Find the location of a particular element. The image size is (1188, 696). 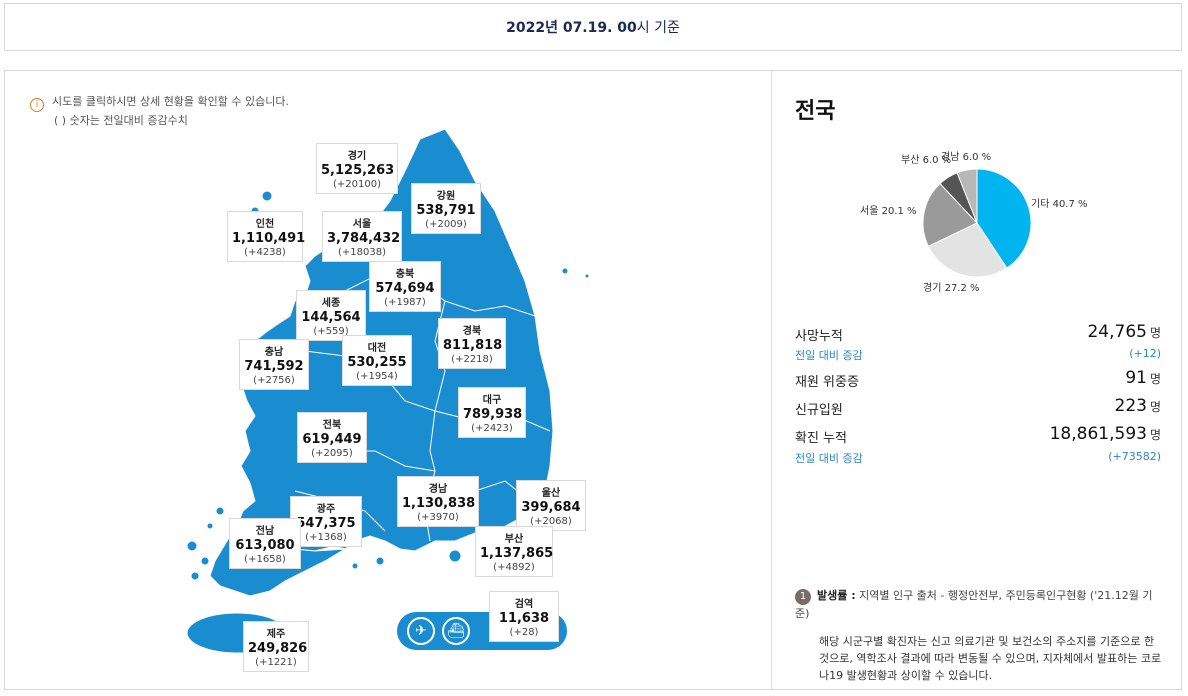

region-value: 5,125,263 is located at coordinates (358, 170).